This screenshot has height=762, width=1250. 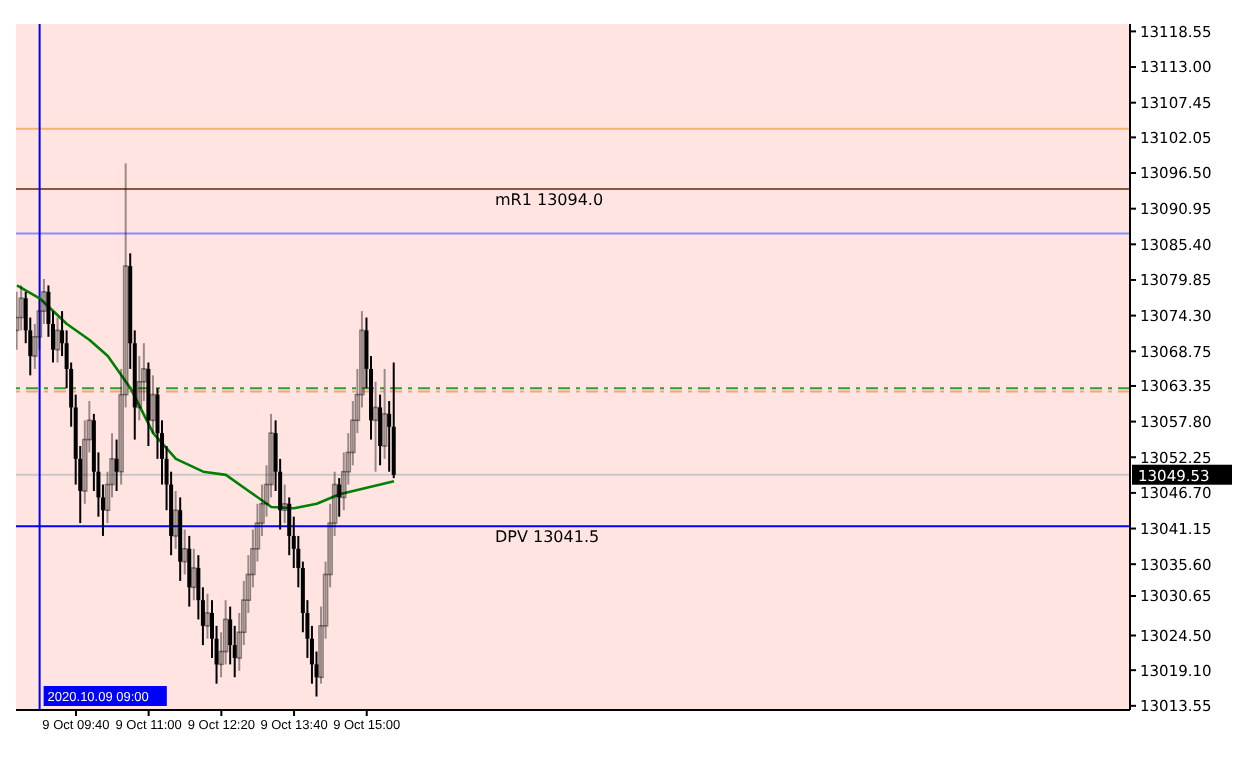 I want to click on ref-line-label: DPV 13041.5, so click(x=547, y=537).